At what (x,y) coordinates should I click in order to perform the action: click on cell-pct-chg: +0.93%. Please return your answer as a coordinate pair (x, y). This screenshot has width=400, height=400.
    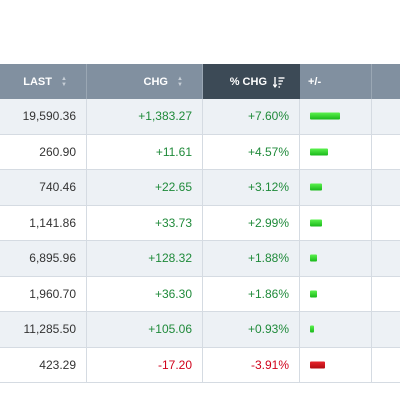
    Looking at the image, I should click on (251, 329).